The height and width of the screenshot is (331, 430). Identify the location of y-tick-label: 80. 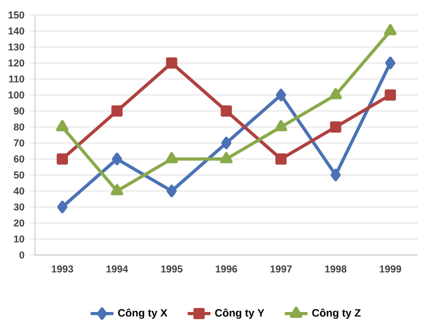
(19, 127).